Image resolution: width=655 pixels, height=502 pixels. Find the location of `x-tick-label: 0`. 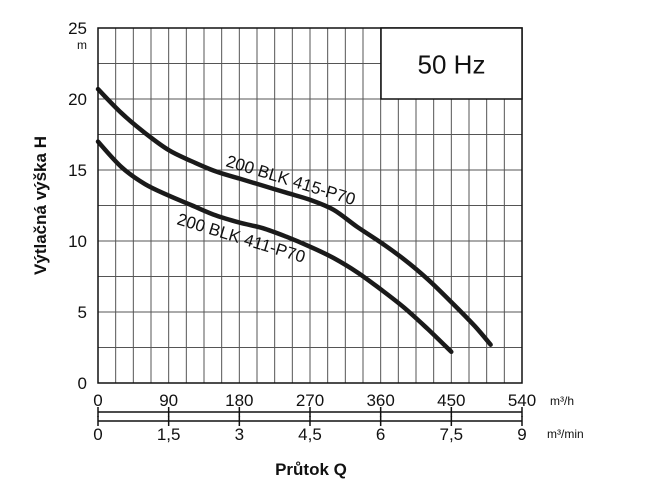

x-tick-label: 0 is located at coordinates (97, 400).